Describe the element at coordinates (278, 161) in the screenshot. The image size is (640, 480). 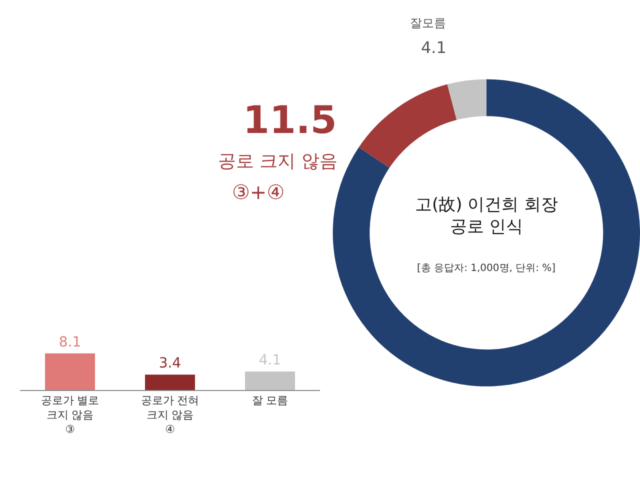
I see `slice-label: 공로 크지 않음` at that location.